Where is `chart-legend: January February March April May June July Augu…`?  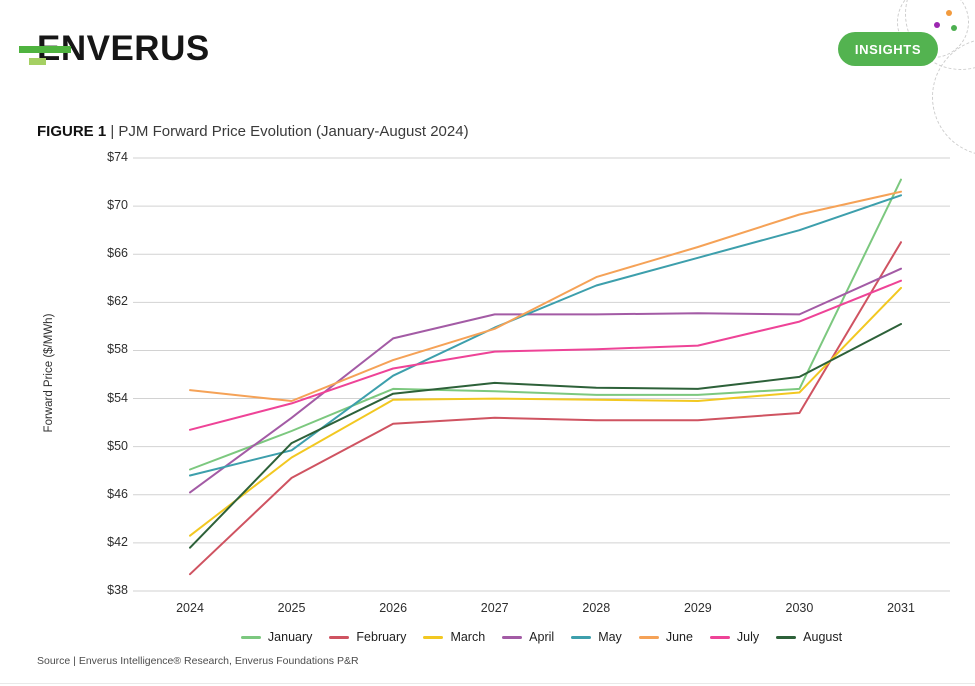
chart-legend: January February March April May June July Augu… is located at coordinates (541, 637).